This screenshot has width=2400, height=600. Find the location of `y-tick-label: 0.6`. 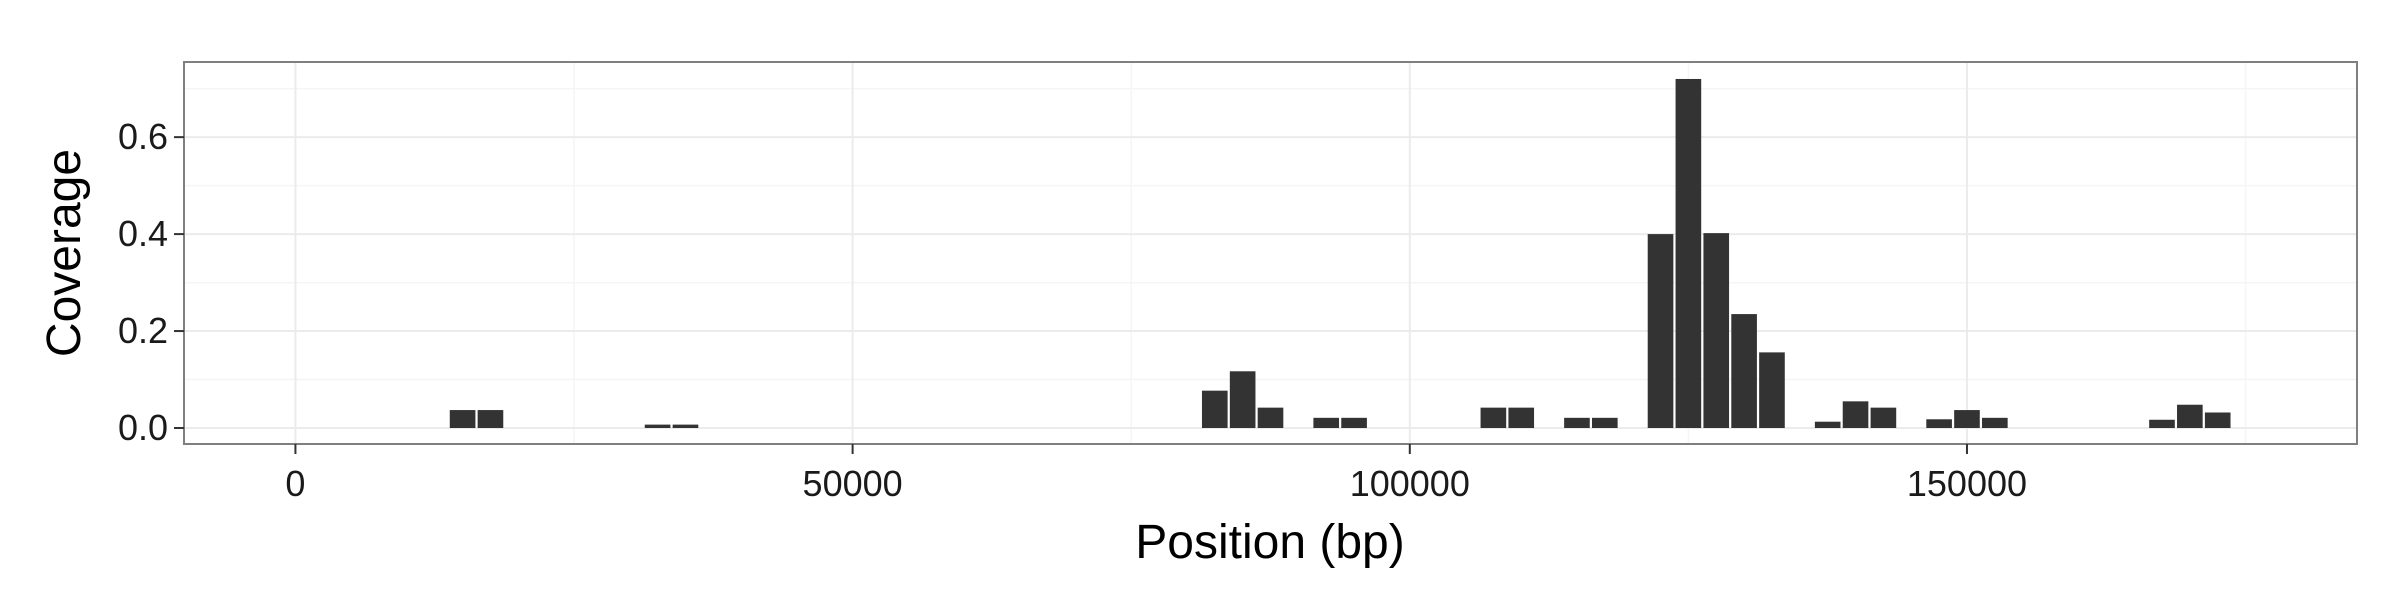

y-tick-label: 0.6 is located at coordinates (143, 136).